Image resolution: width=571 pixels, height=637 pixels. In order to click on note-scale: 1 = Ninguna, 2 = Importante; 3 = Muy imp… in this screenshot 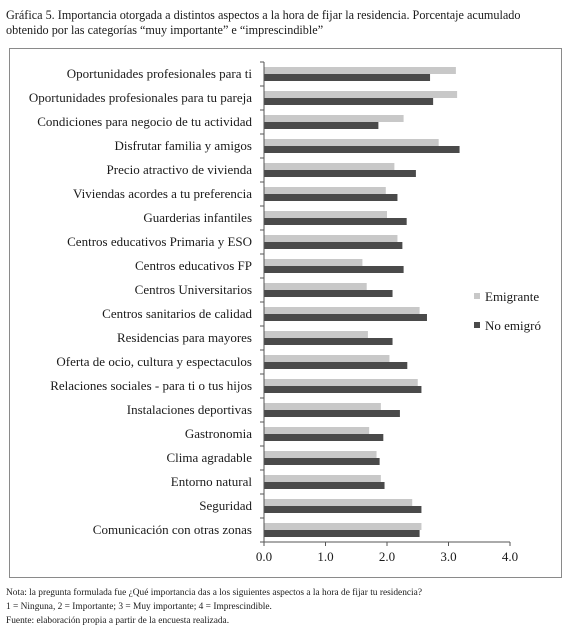, I will do `click(139, 607)`.